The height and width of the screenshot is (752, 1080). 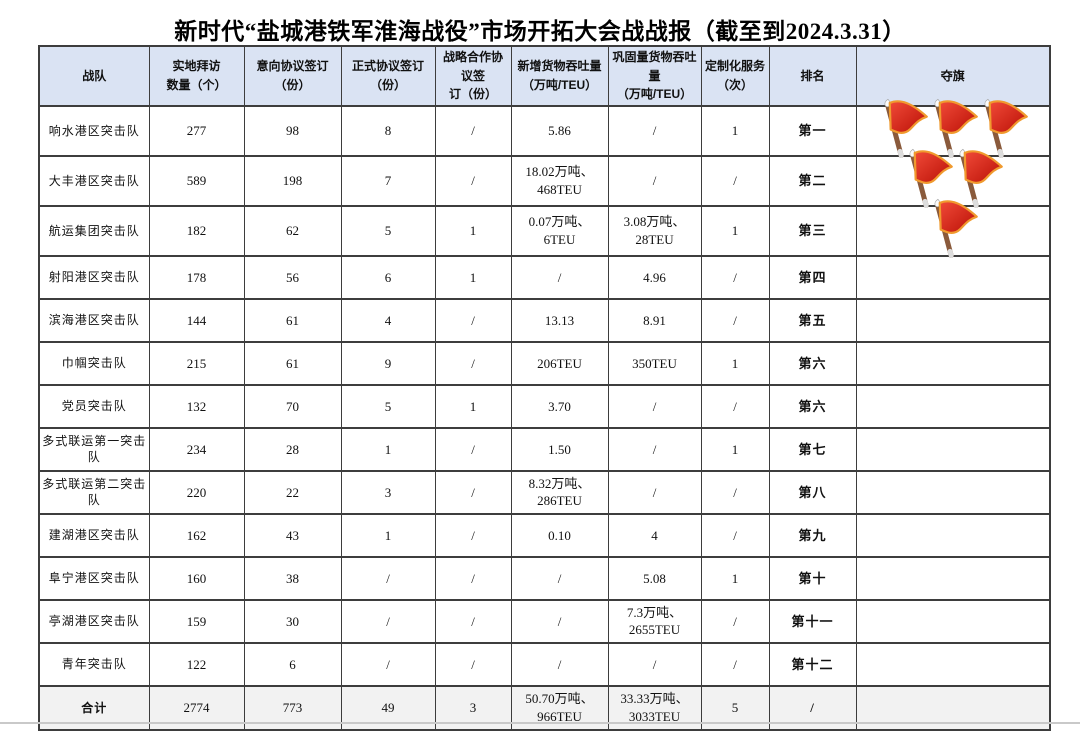 I want to click on rank-cell: 第十, so click(x=812, y=578).